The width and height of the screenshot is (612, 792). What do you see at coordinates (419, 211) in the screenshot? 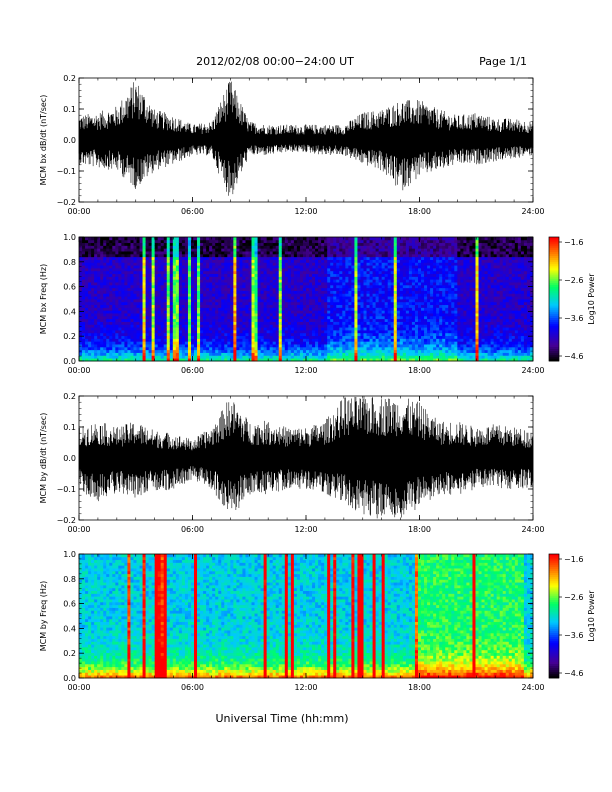
I see `x-tick-label-0: 18:00` at bounding box center [419, 211].